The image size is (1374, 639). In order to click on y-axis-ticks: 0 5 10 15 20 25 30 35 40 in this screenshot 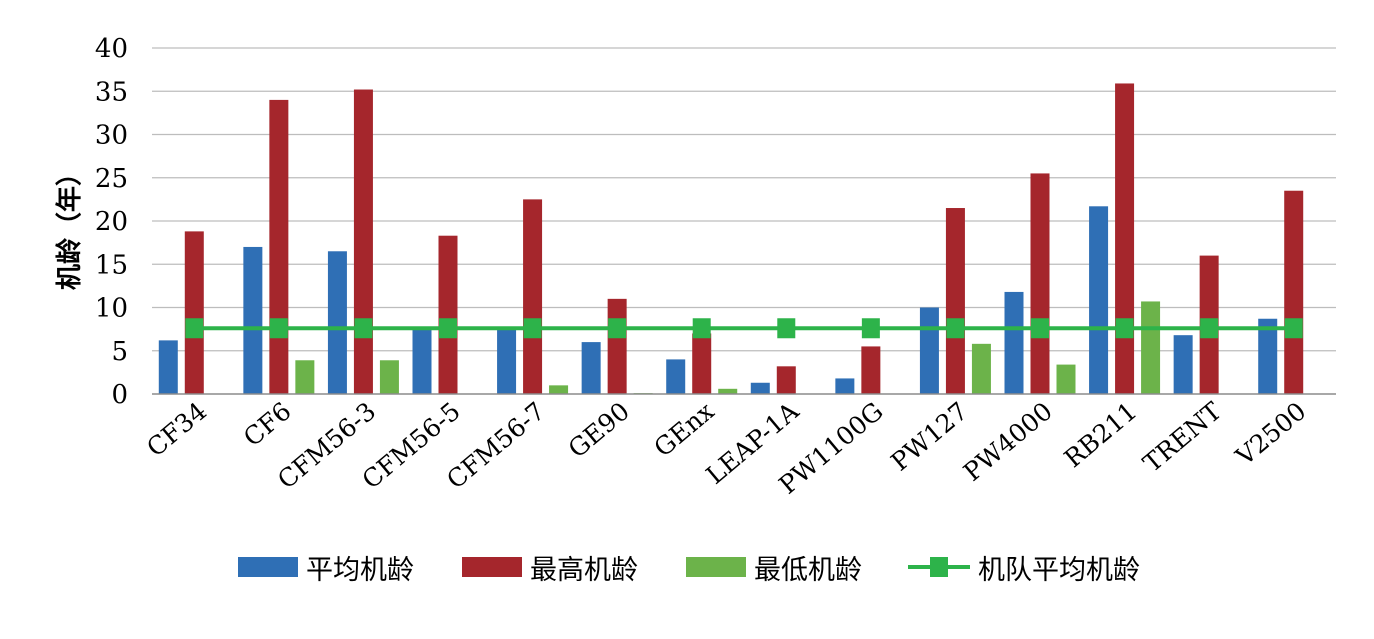, I will do `click(111, 222)`.